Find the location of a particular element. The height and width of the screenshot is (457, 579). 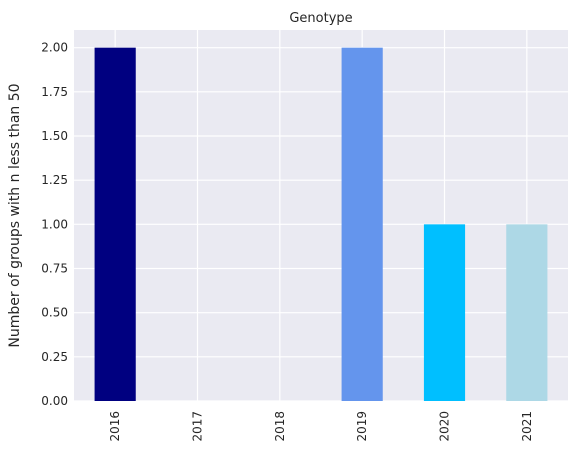

x-tick-label: 2016 is located at coordinates (115, 426).